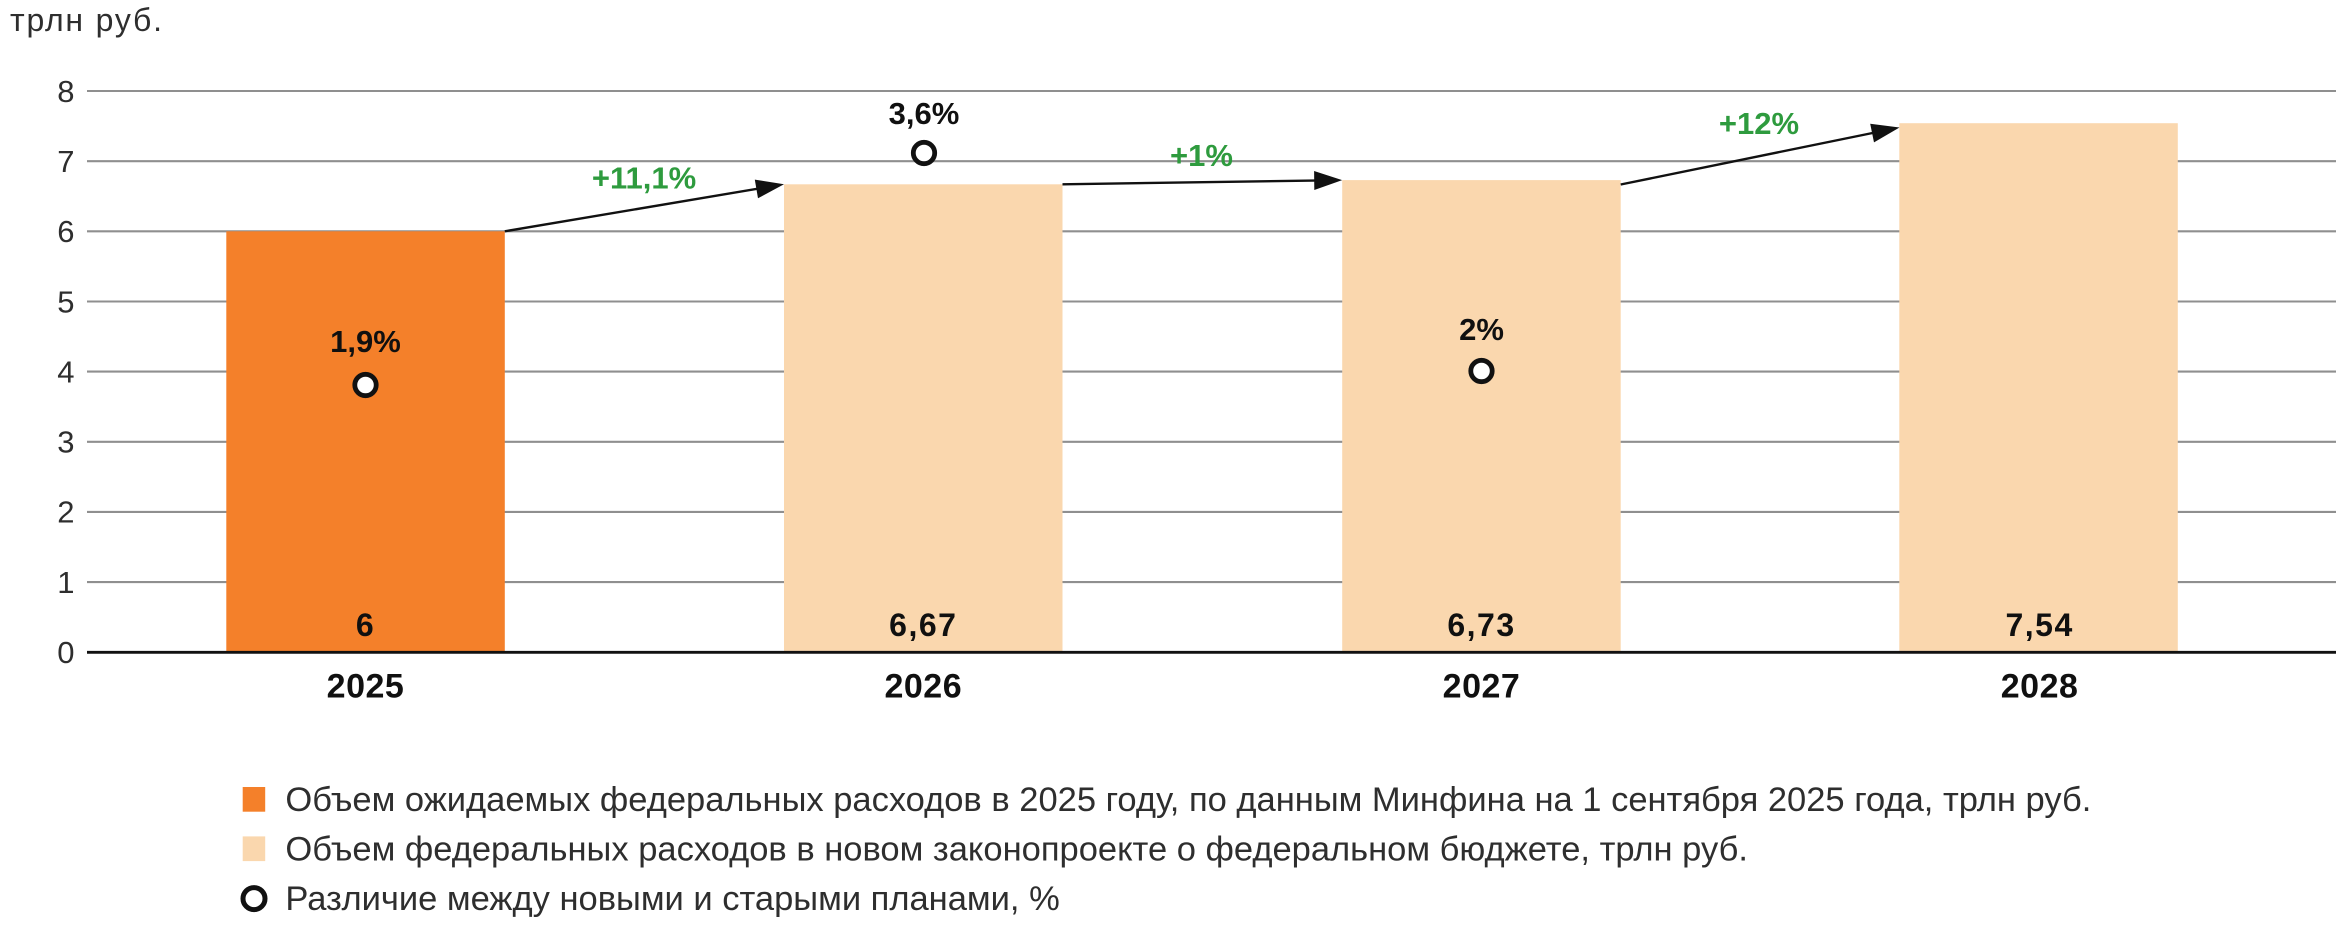  What do you see at coordinates (65, 582) in the screenshot?
I see `svg-text: 1` at bounding box center [65, 582].